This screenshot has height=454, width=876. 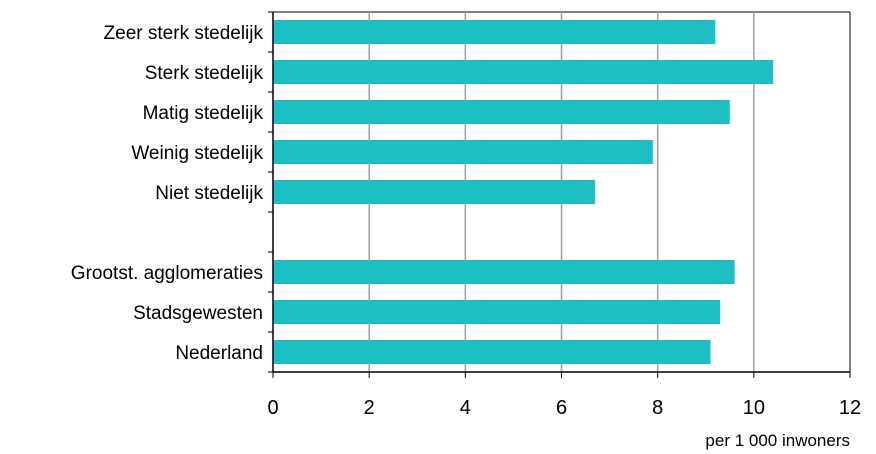 What do you see at coordinates (850, 408) in the screenshot?
I see `x-tick-label: 12` at bounding box center [850, 408].